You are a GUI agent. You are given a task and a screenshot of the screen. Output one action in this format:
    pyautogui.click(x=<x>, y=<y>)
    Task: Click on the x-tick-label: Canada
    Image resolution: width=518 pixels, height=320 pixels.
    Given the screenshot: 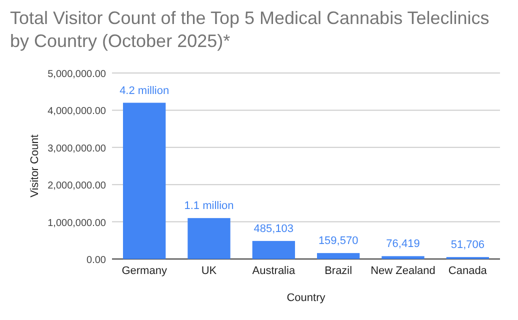 What is the action you would take?
    pyautogui.click(x=468, y=271)
    